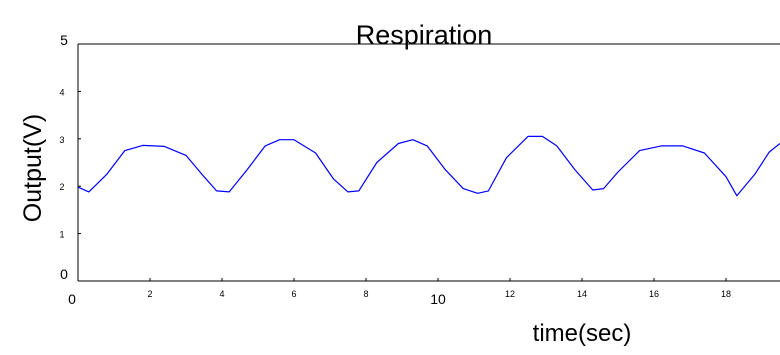 This screenshot has height=355, width=780. What do you see at coordinates (61, 140) in the screenshot?
I see `y-tick-label: 3` at bounding box center [61, 140].